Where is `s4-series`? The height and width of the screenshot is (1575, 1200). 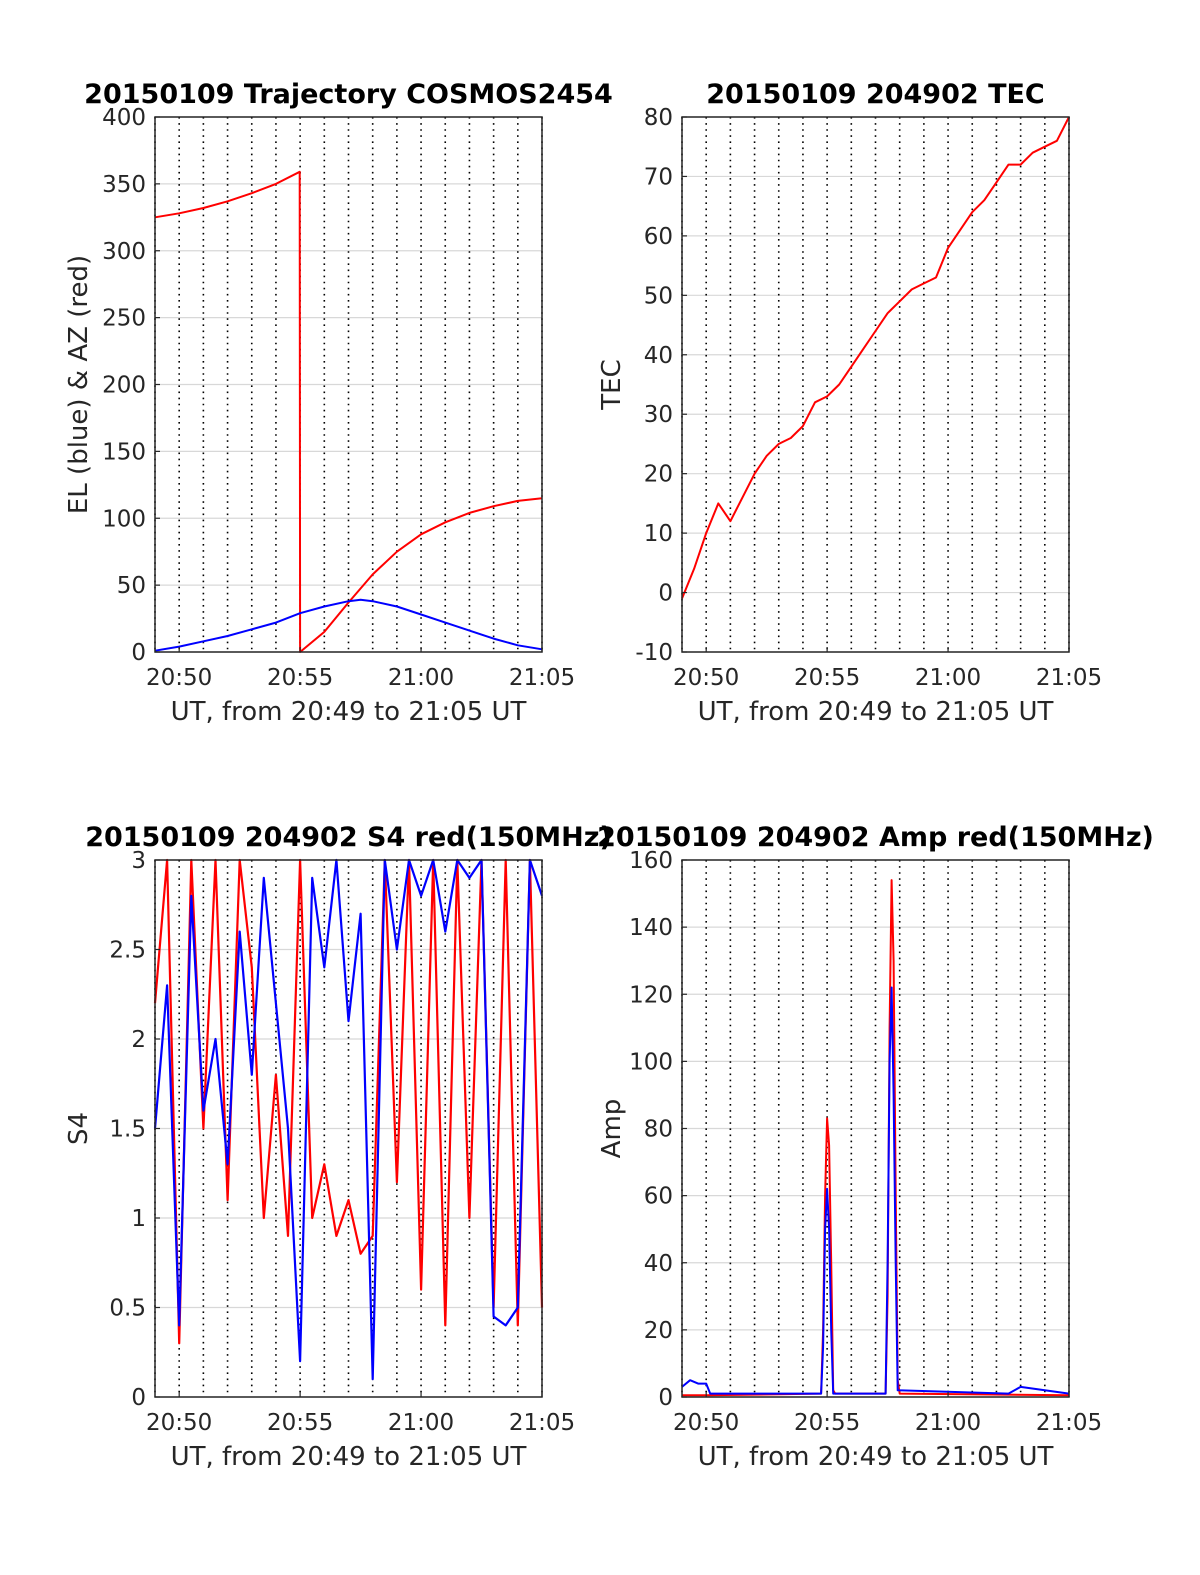
s4-series is located at coordinates (348, 1119).